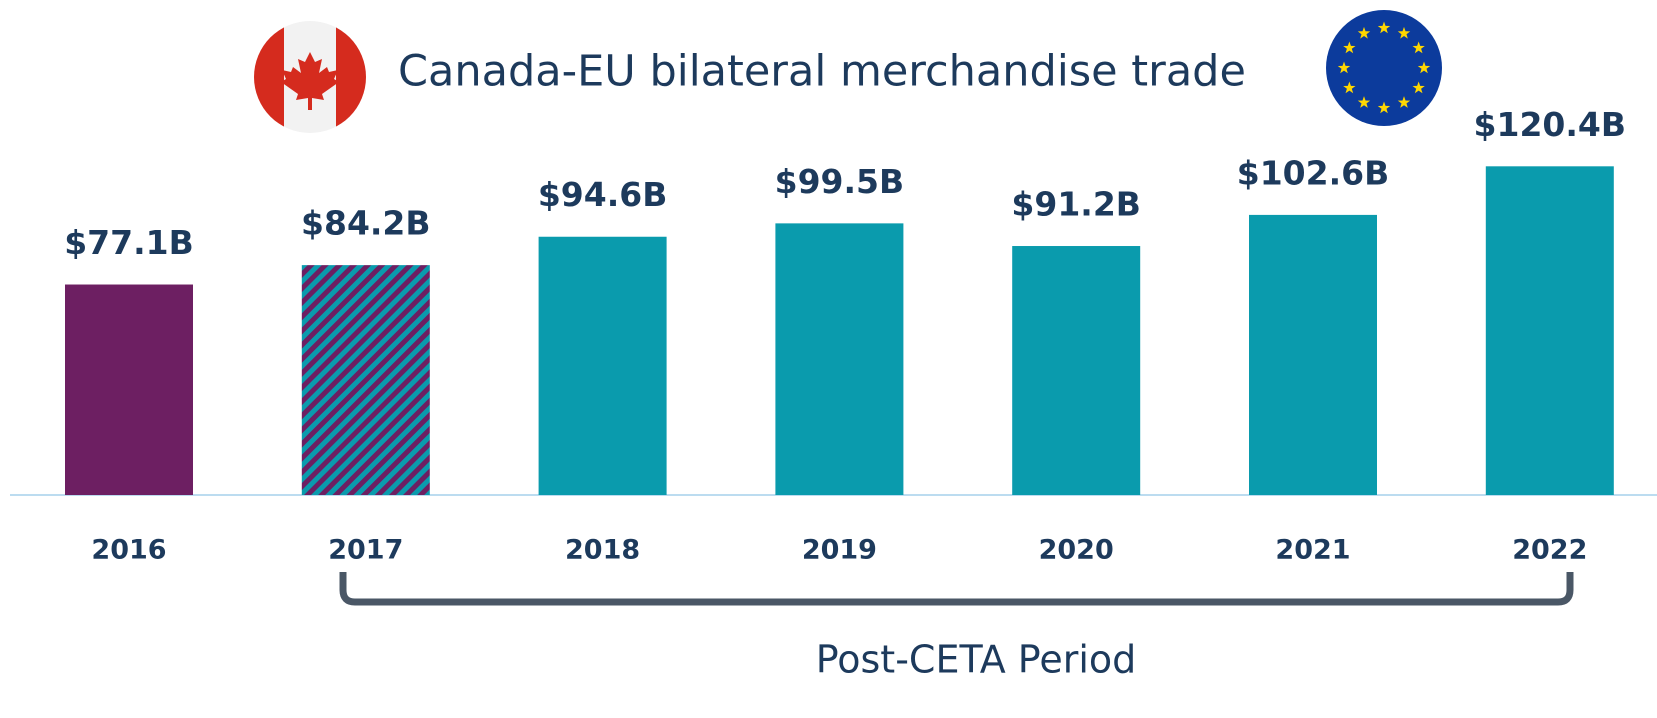 This screenshot has height=718, width=1657. What do you see at coordinates (1384, 68) in the screenshot?
I see `eu-flag` at bounding box center [1384, 68].